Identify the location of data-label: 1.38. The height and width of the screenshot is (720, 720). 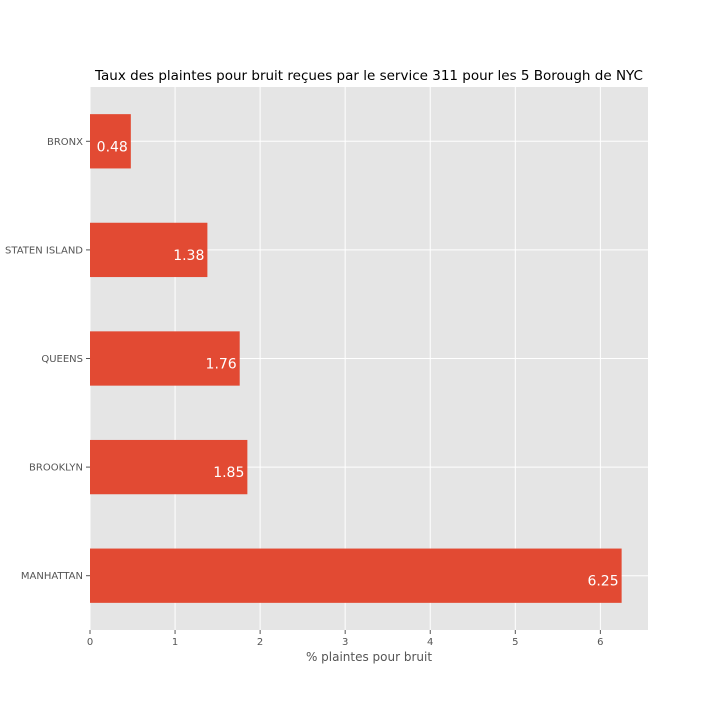
(188, 256).